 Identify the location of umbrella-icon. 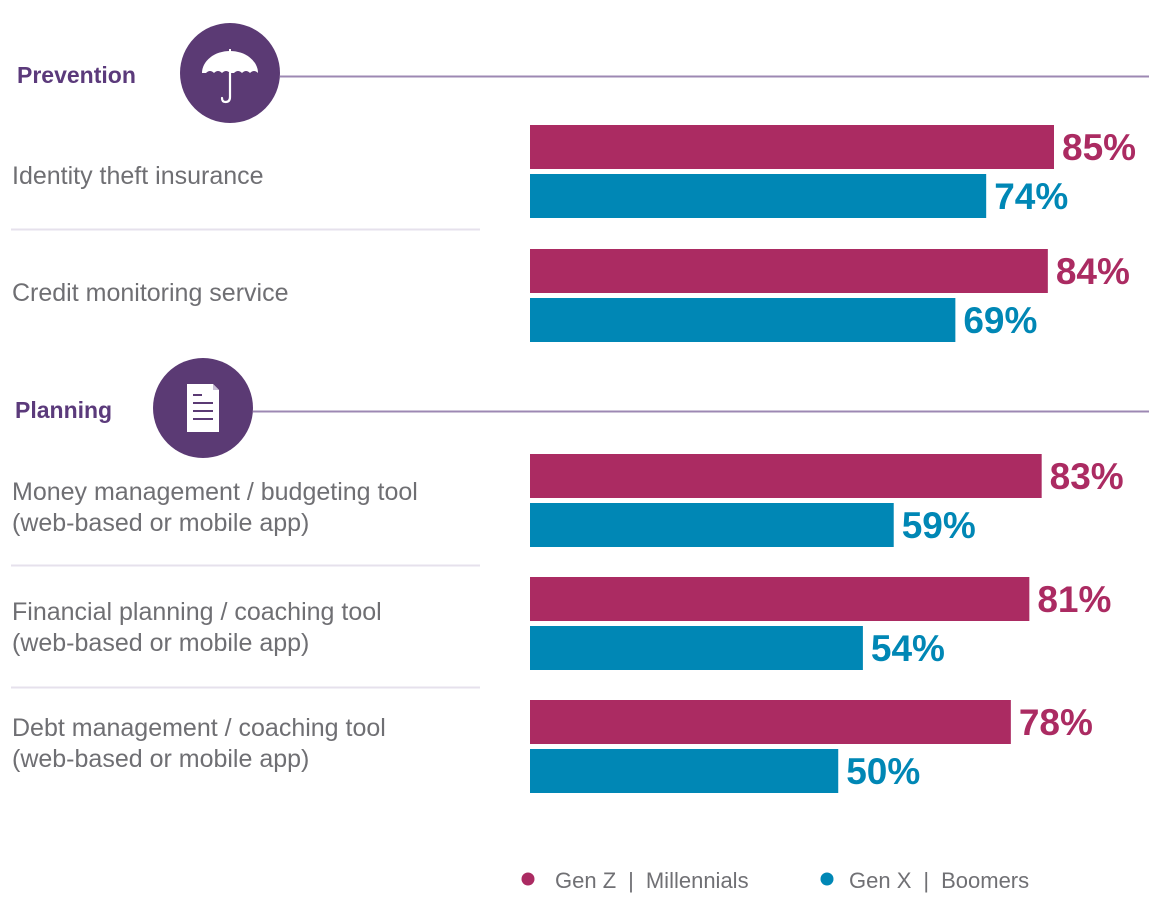
(230, 76).